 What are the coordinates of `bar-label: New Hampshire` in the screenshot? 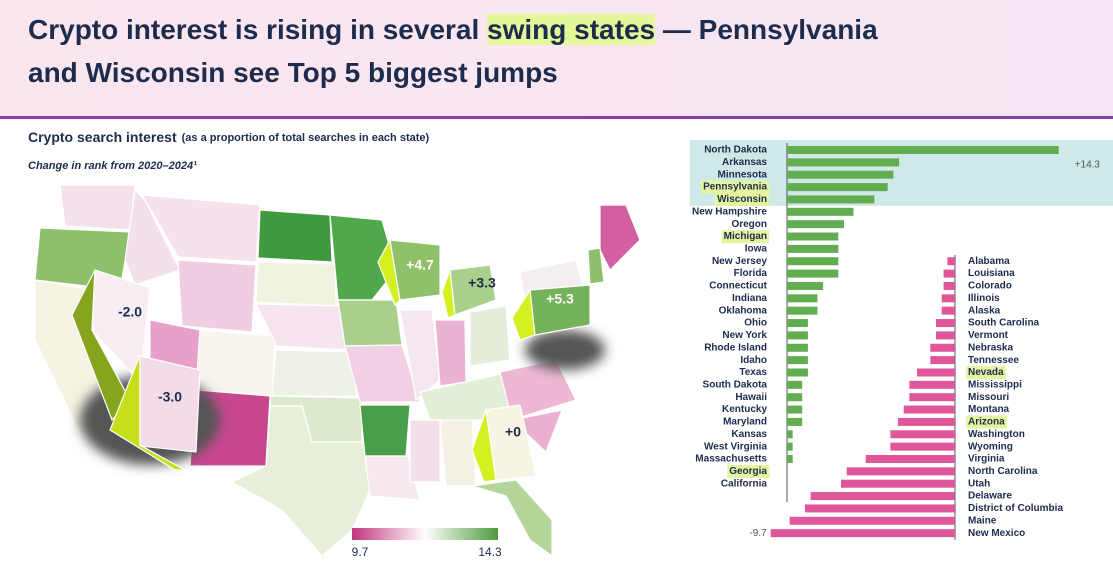 It's located at (729, 211).